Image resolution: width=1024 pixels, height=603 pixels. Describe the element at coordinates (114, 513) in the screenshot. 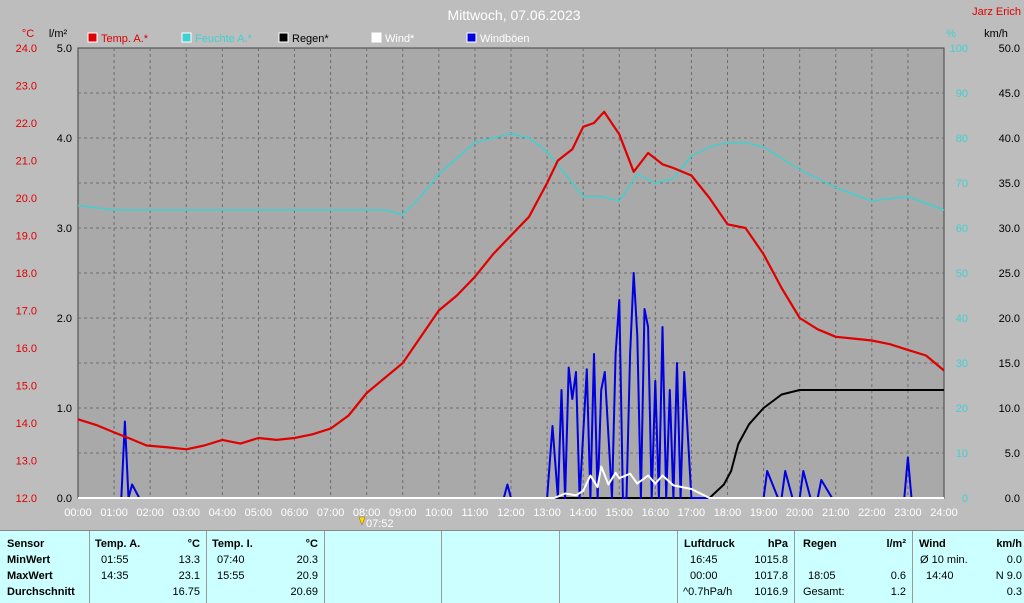

I see `time-tick-label: 01:00` at that location.